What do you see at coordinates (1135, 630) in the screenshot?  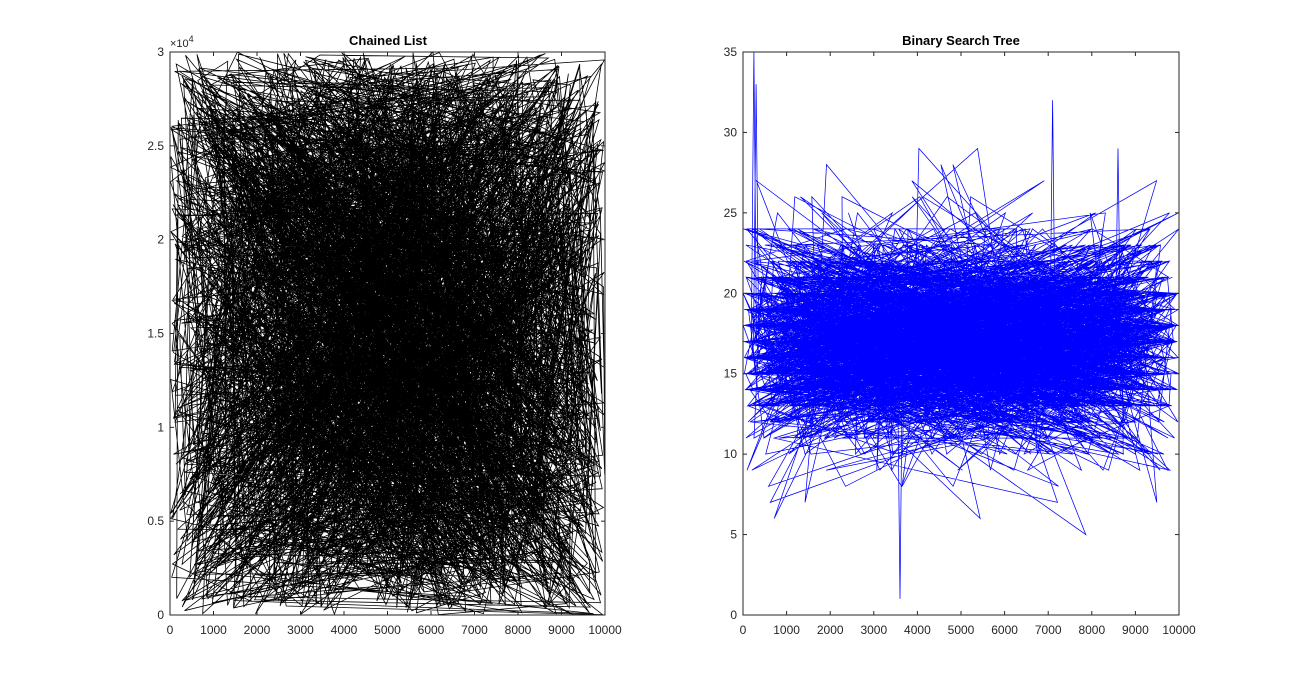 I see `binary-search-tree-x-tick-label: 9000` at bounding box center [1135, 630].